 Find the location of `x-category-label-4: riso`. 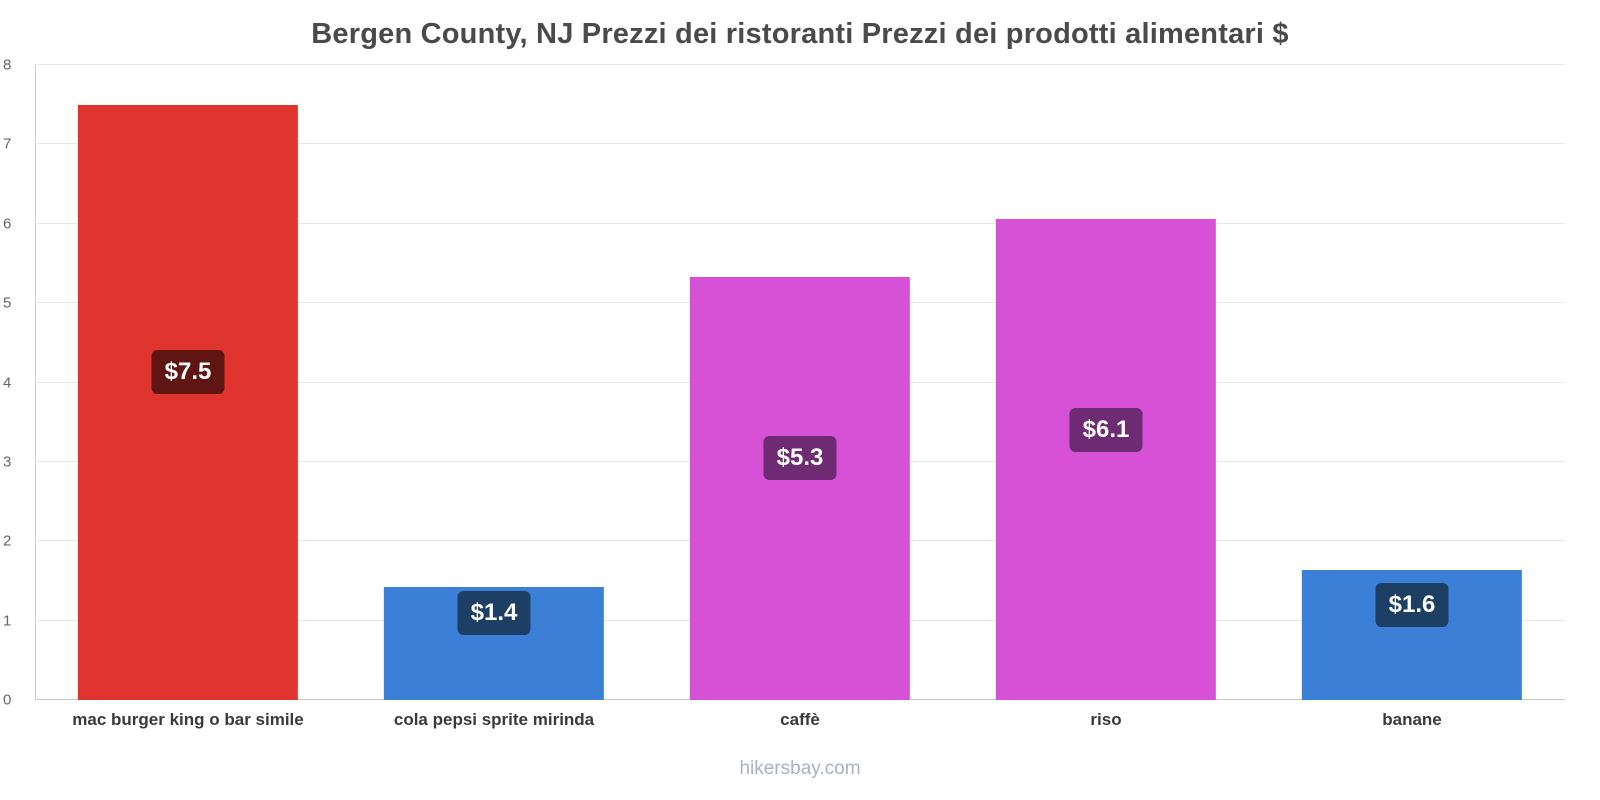

x-category-label-4: riso is located at coordinates (1106, 719).